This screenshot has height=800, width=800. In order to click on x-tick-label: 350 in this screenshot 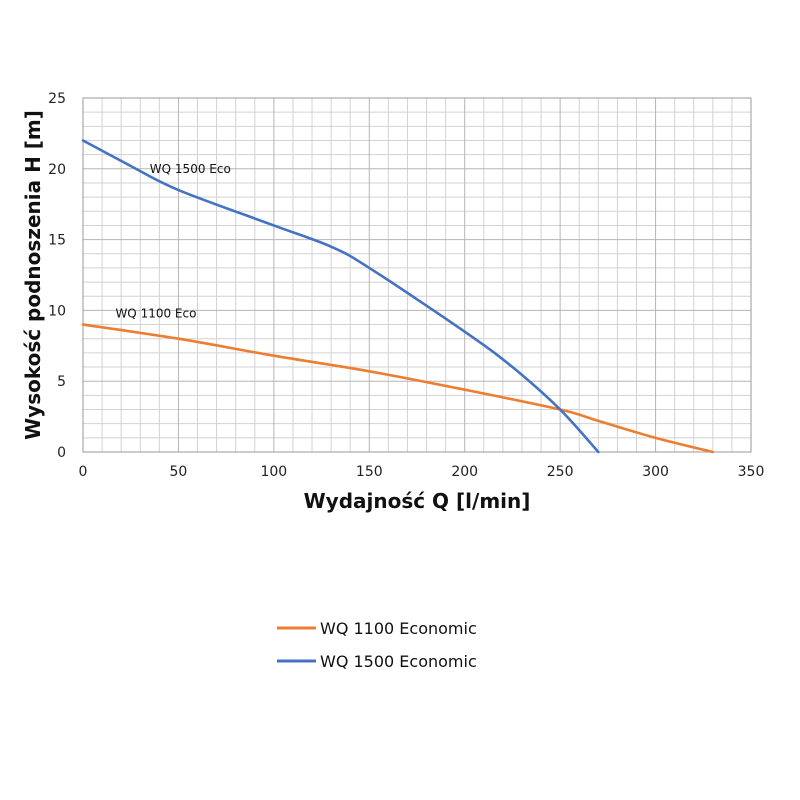, I will do `click(751, 472)`.